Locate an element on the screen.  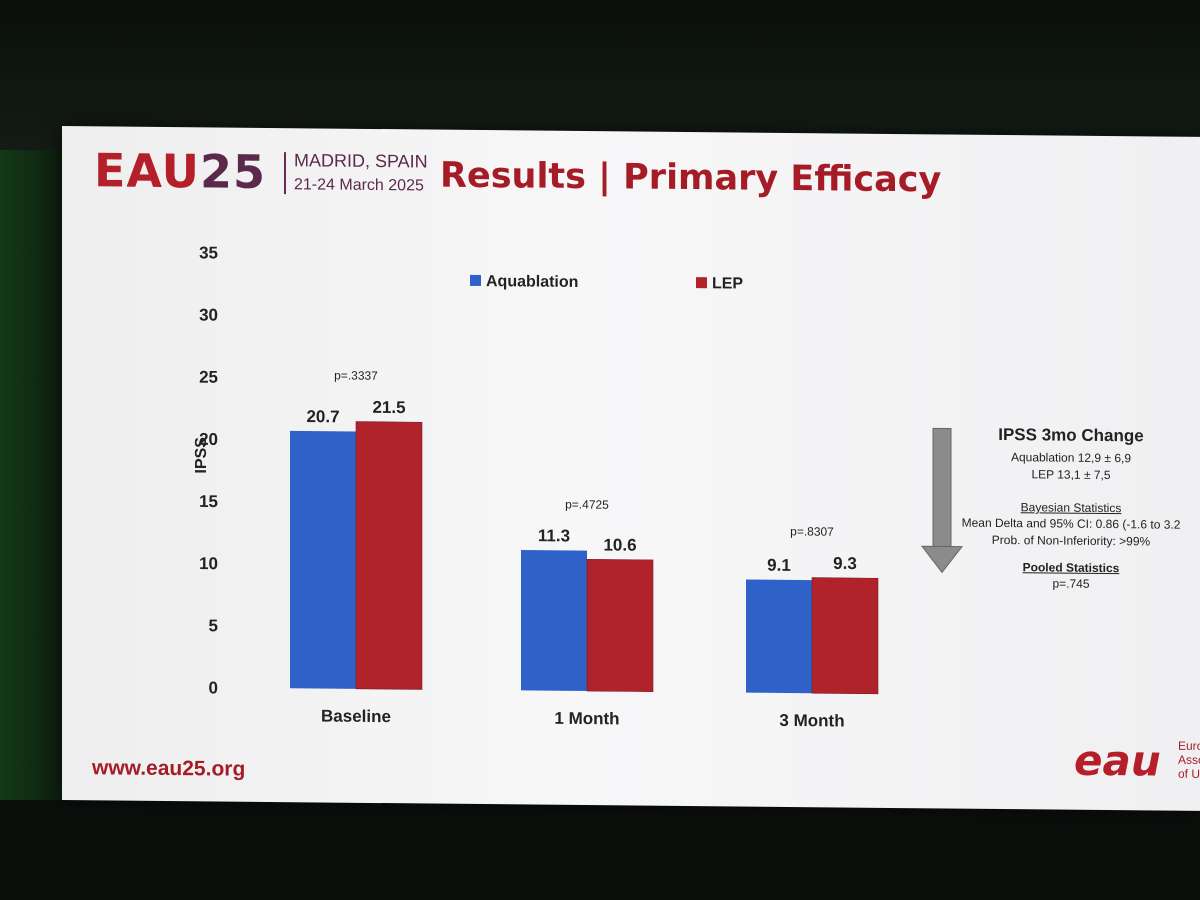
conference-place: MADRID, SPAIN is located at coordinates (361, 161).